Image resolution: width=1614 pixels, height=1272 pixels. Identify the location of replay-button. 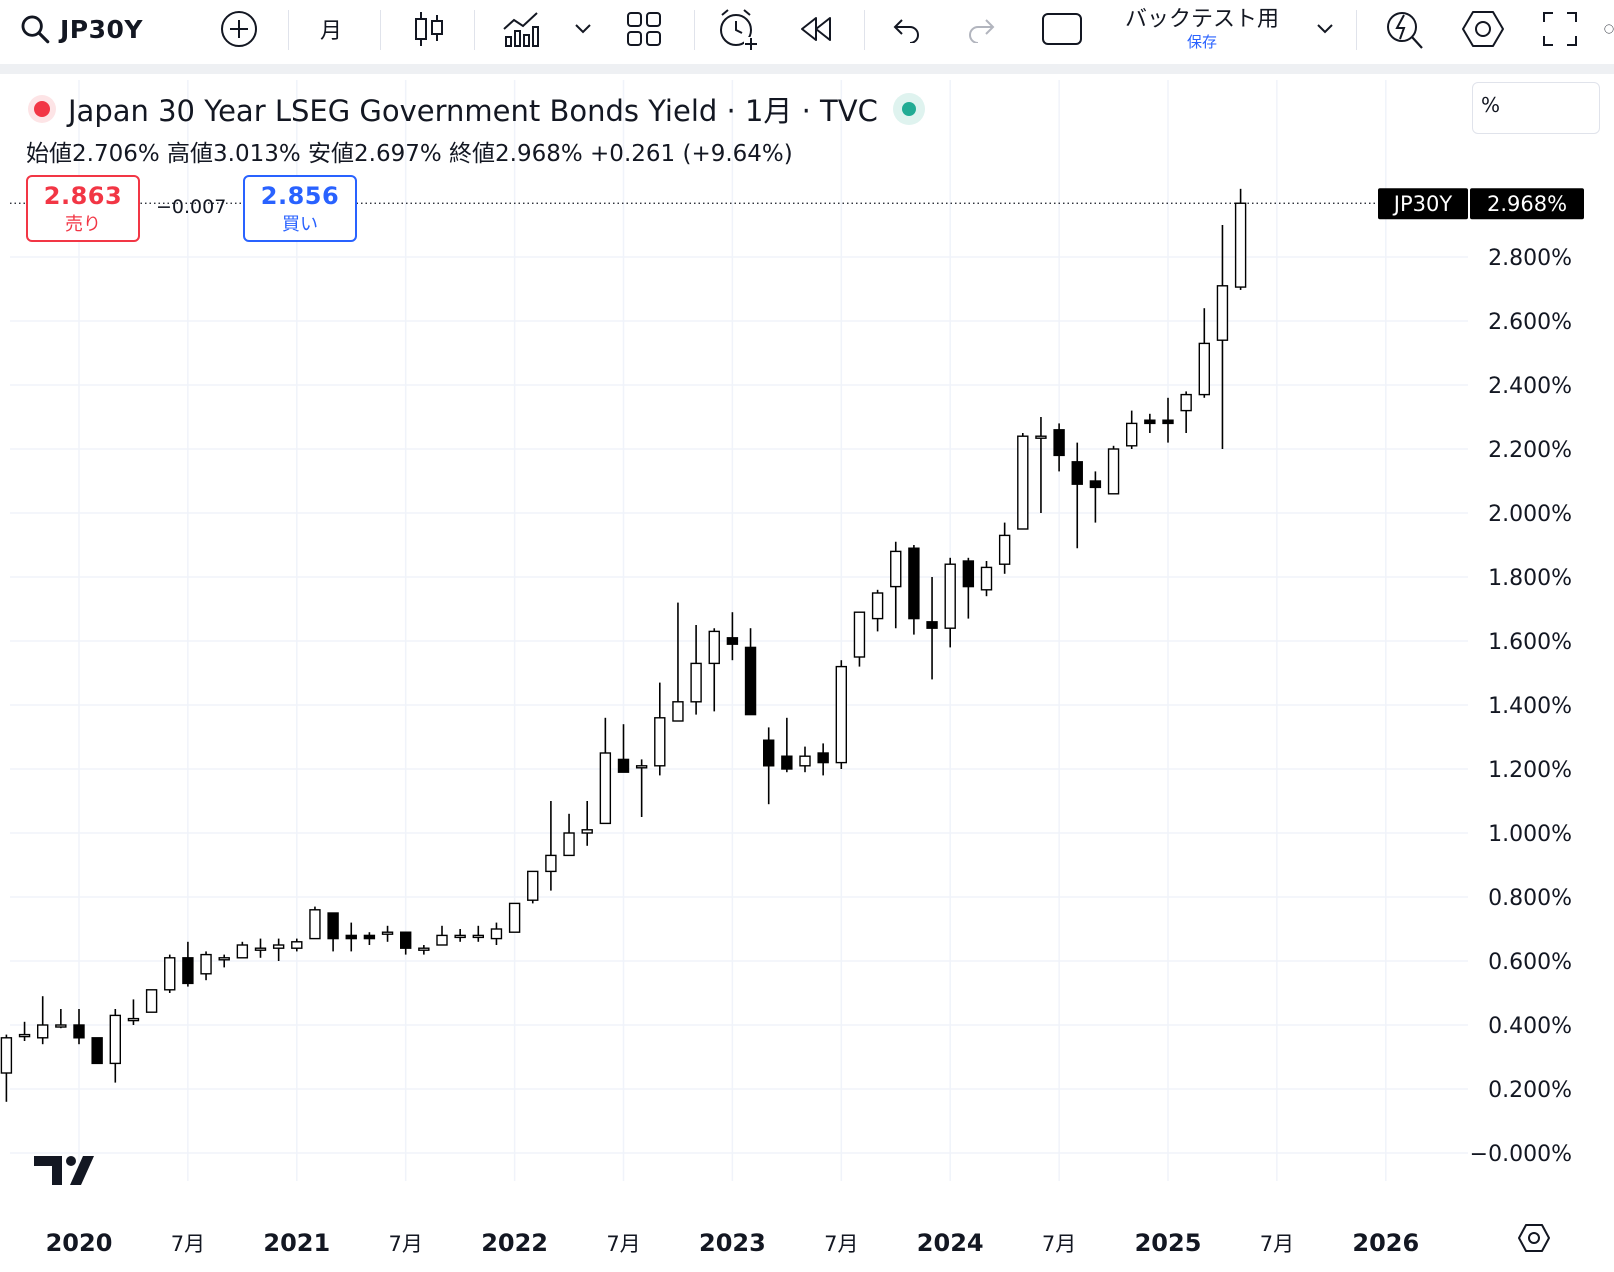
(816, 29).